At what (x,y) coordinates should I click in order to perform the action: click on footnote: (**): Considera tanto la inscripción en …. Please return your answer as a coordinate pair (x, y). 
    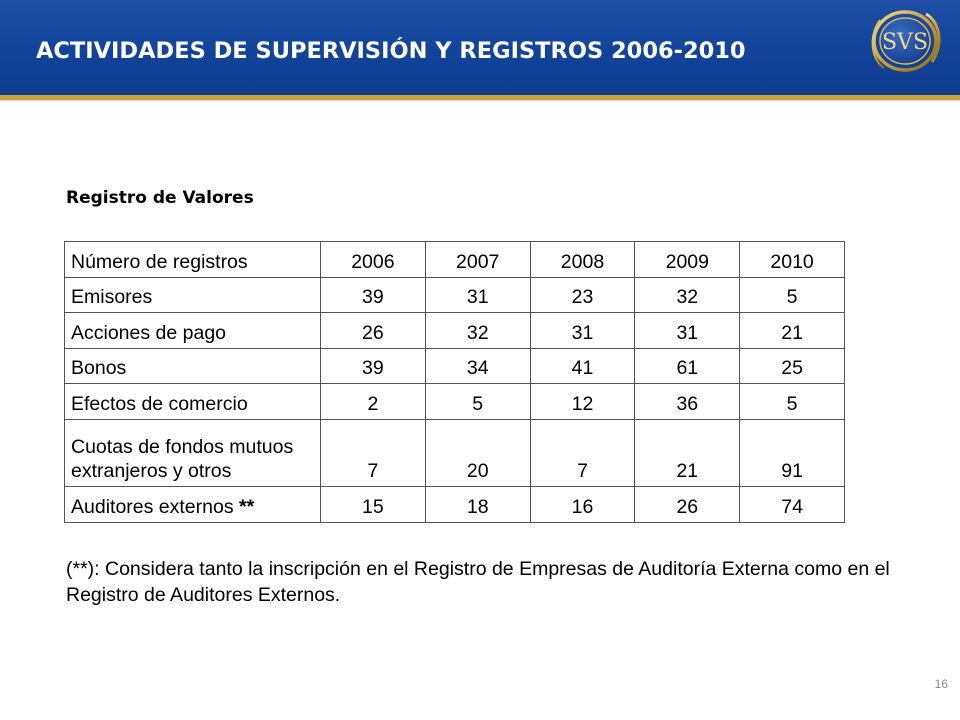
    Looking at the image, I should click on (496, 582).